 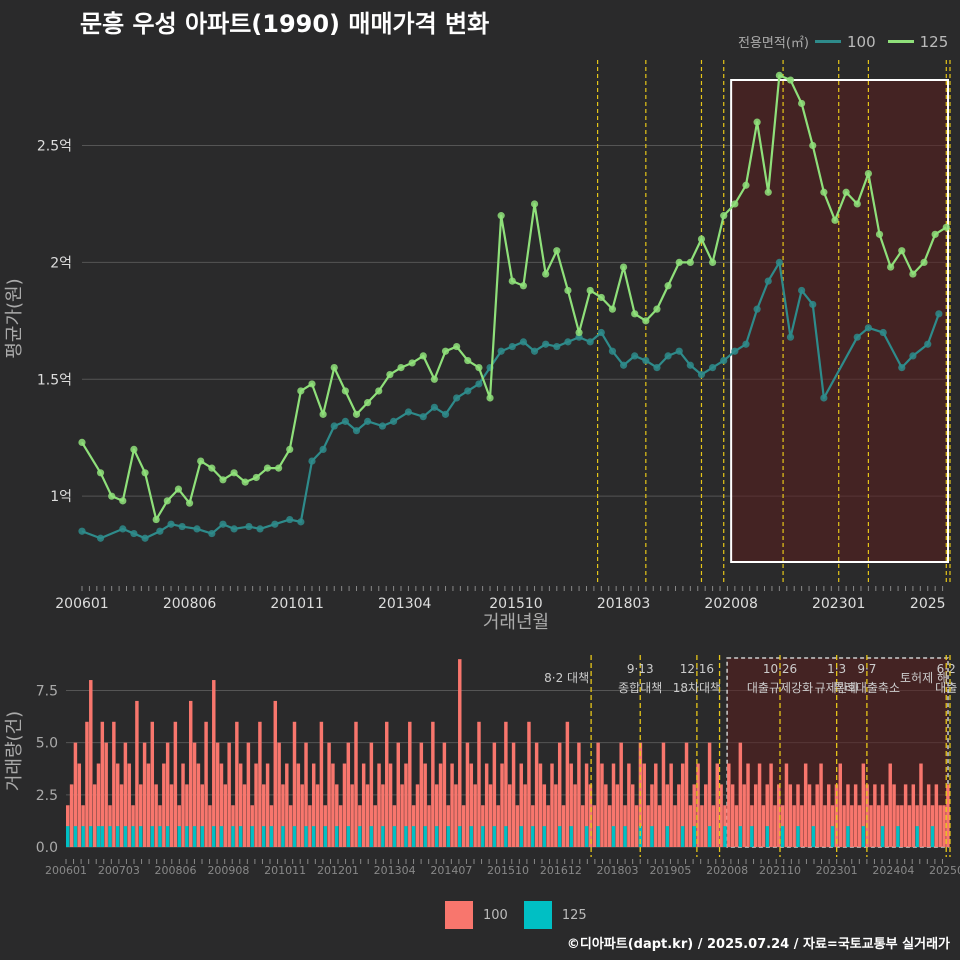 I want to click on bar-x-tick-label: 201612, so click(x=561, y=870).